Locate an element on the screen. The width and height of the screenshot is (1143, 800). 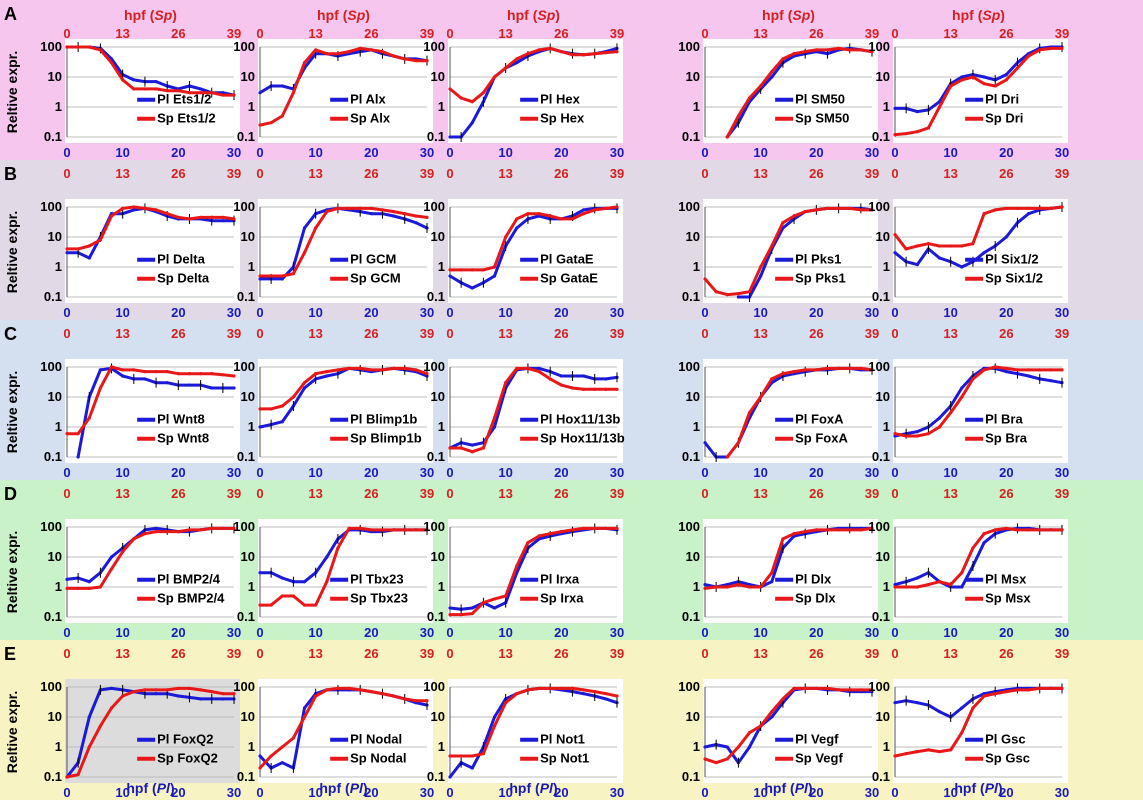
legend-label: Pl Irxa is located at coordinates (560, 579).